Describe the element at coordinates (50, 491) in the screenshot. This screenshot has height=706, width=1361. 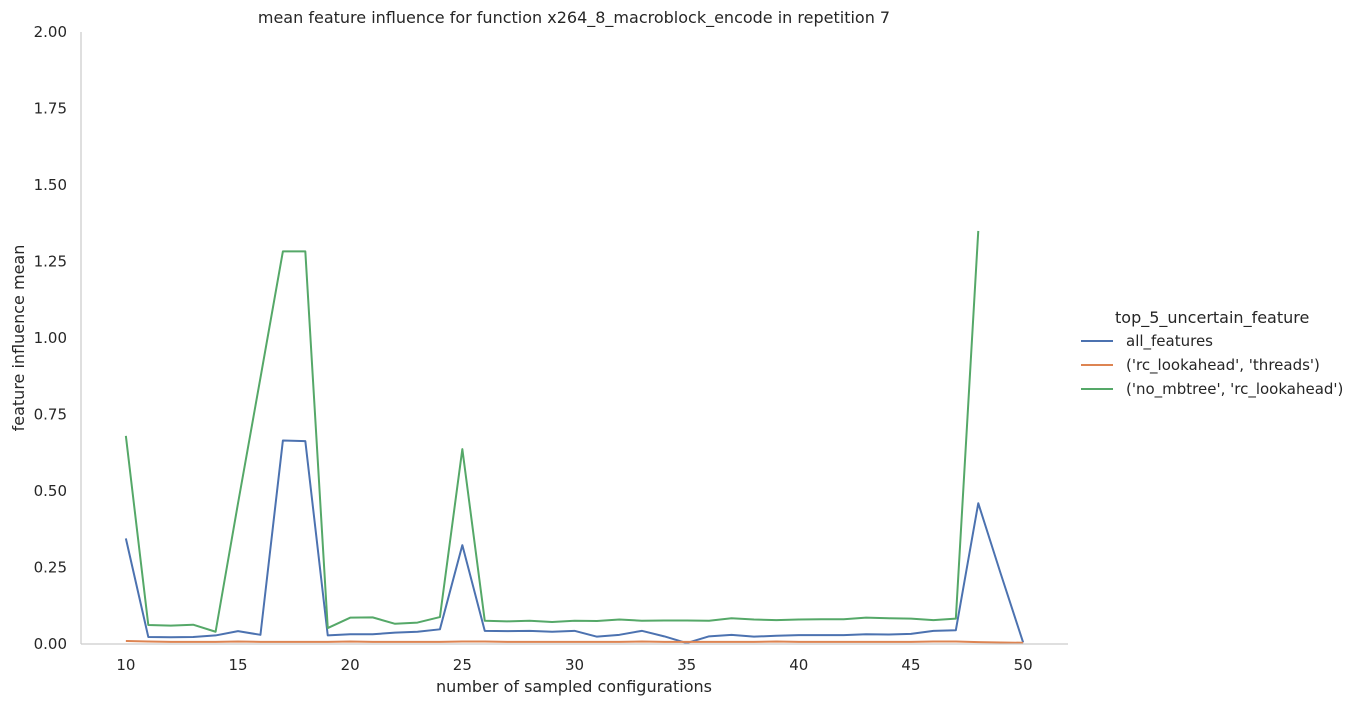
I see `y-tick-label: 0.50` at that location.